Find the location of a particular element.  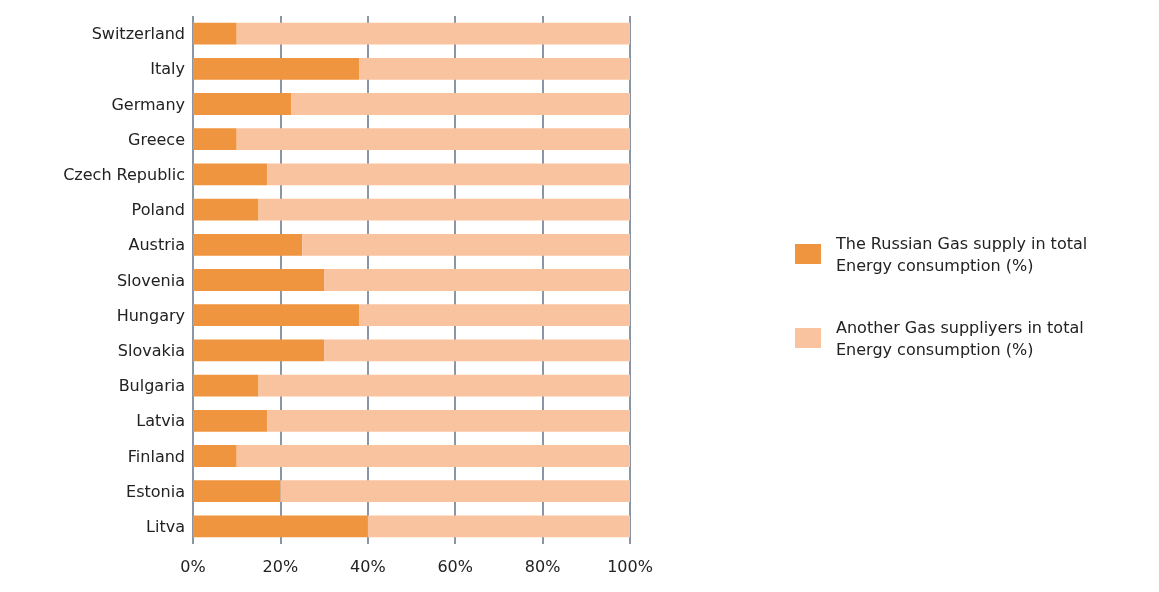

y-tick-label: Czech Republic is located at coordinates (124, 174).